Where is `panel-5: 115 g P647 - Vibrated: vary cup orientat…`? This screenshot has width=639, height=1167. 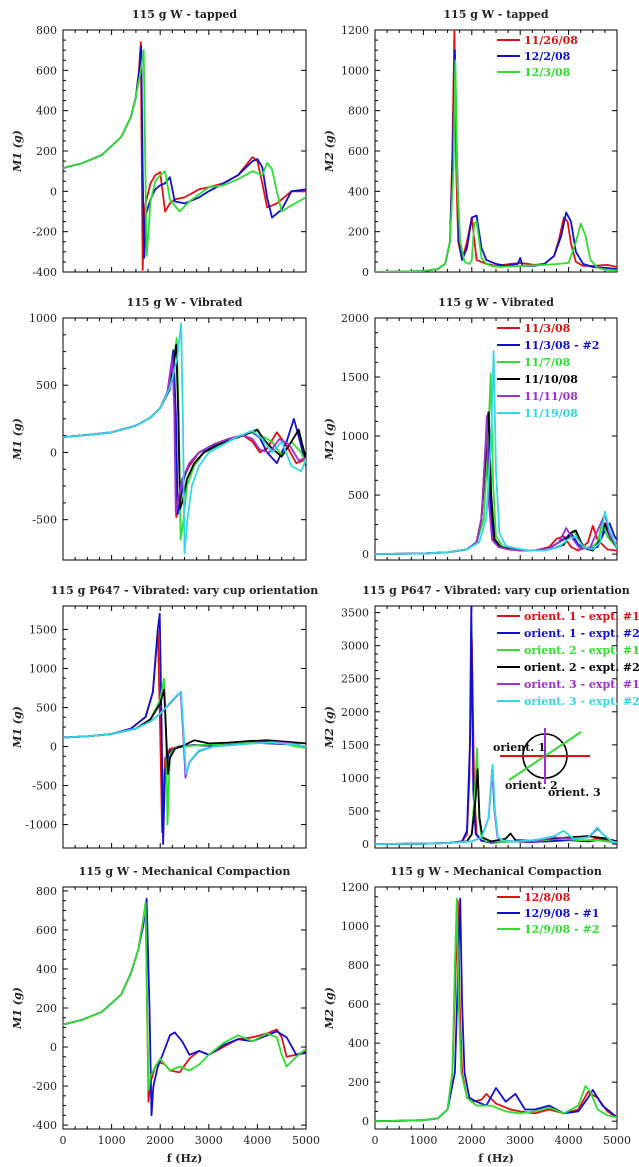 panel-5: 115 g P647 - Vibrated: vary cup orientat… is located at coordinates (164, 716).